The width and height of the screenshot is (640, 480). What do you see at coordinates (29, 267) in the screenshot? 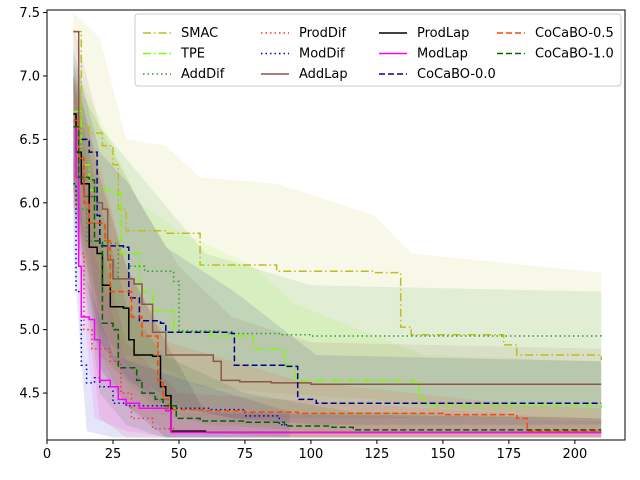
I see `y-tick-label: 5.5` at bounding box center [29, 267].